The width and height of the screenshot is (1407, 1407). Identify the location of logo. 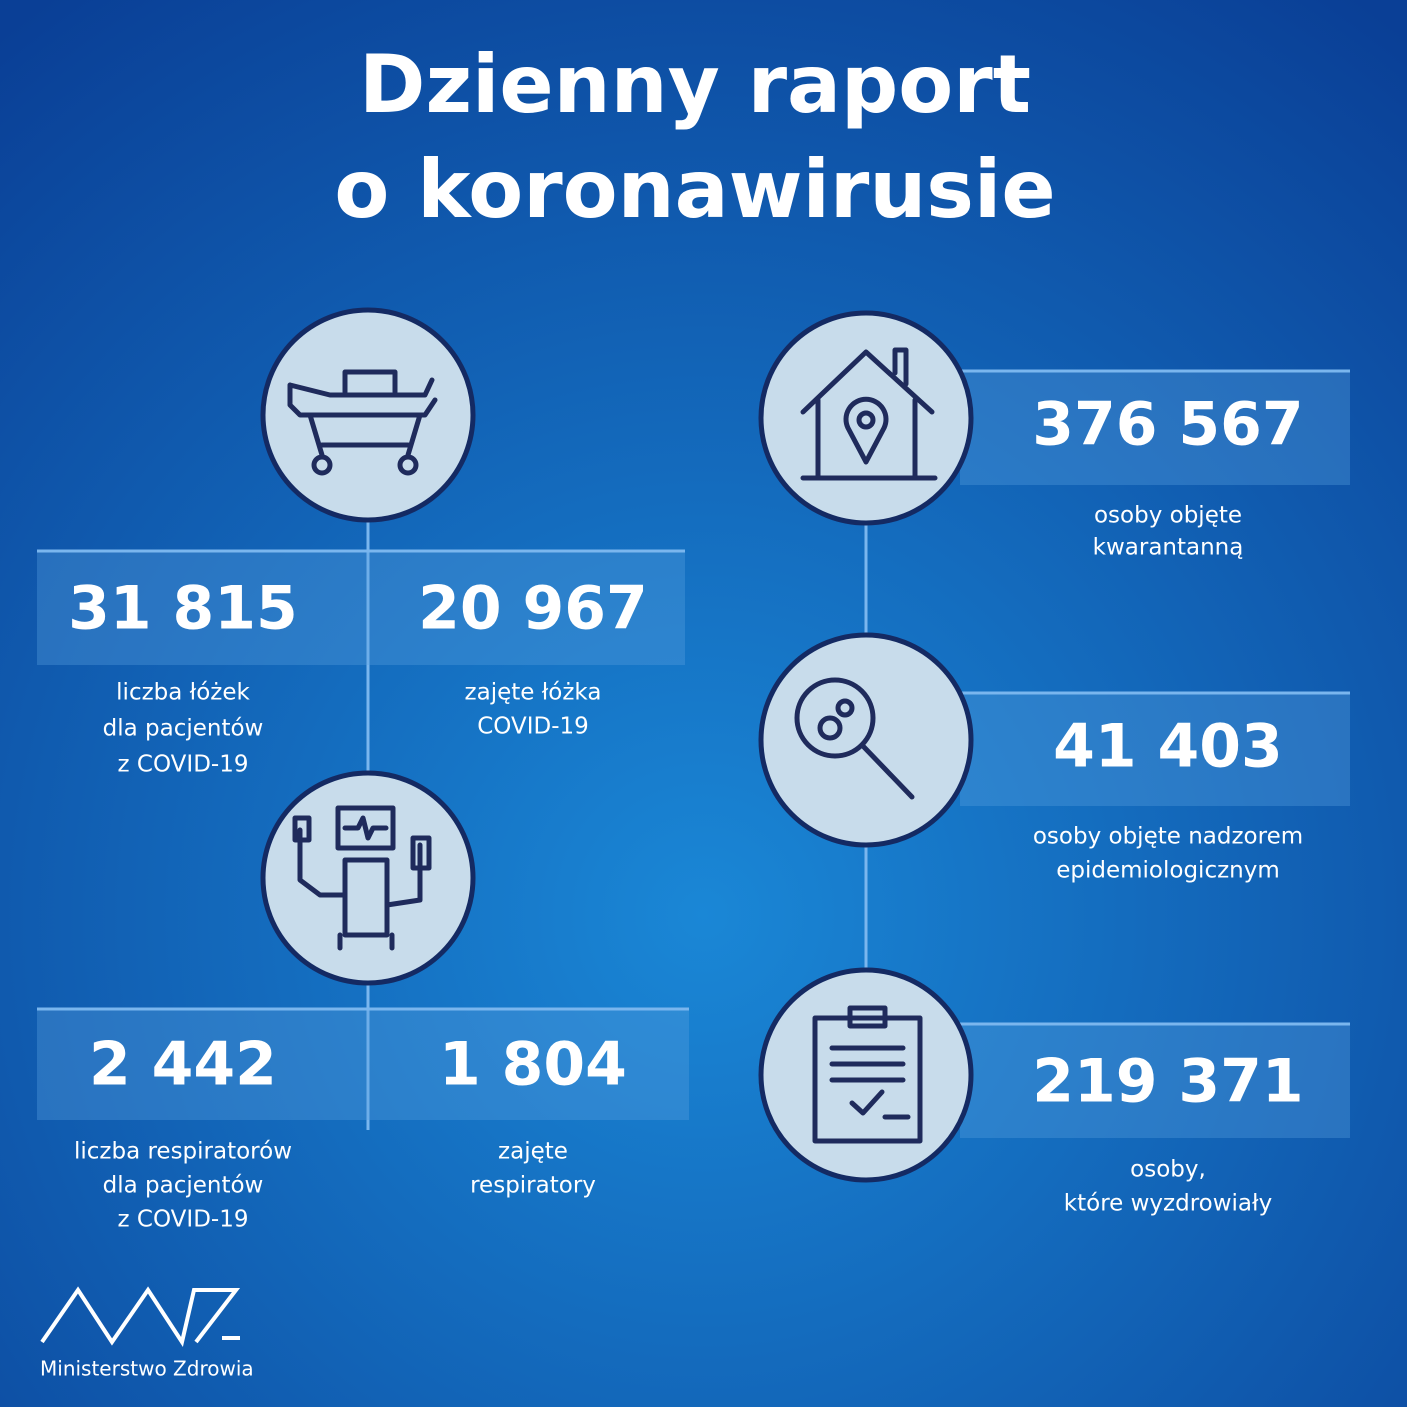
(140, 1317).